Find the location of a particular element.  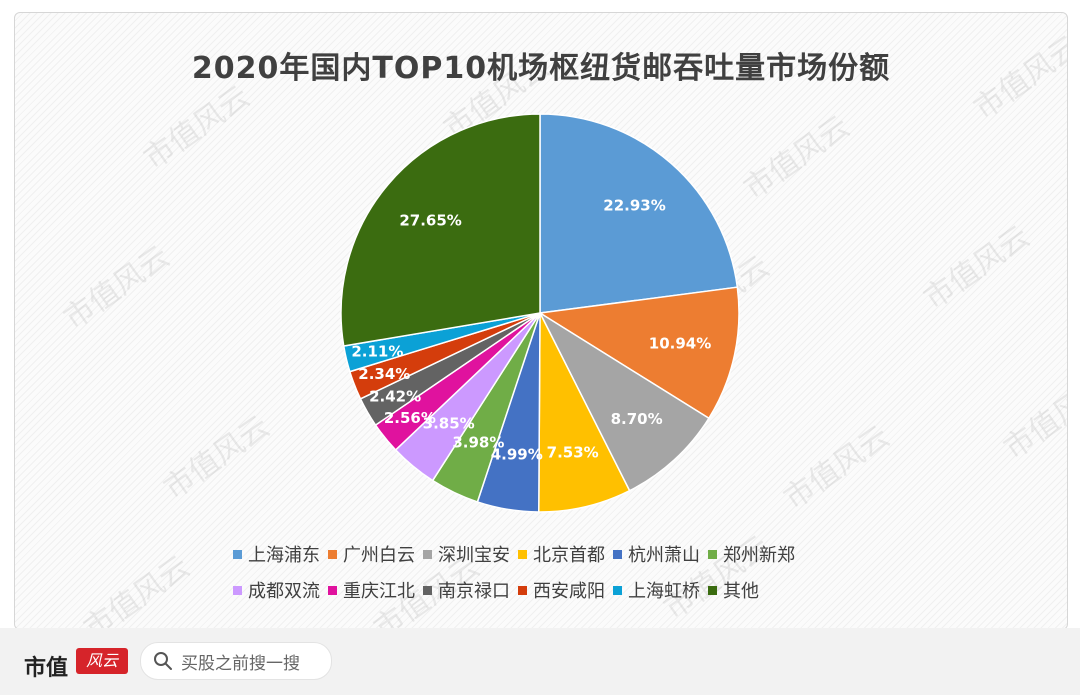

slice-data-label: 2.42% is located at coordinates (395, 396).